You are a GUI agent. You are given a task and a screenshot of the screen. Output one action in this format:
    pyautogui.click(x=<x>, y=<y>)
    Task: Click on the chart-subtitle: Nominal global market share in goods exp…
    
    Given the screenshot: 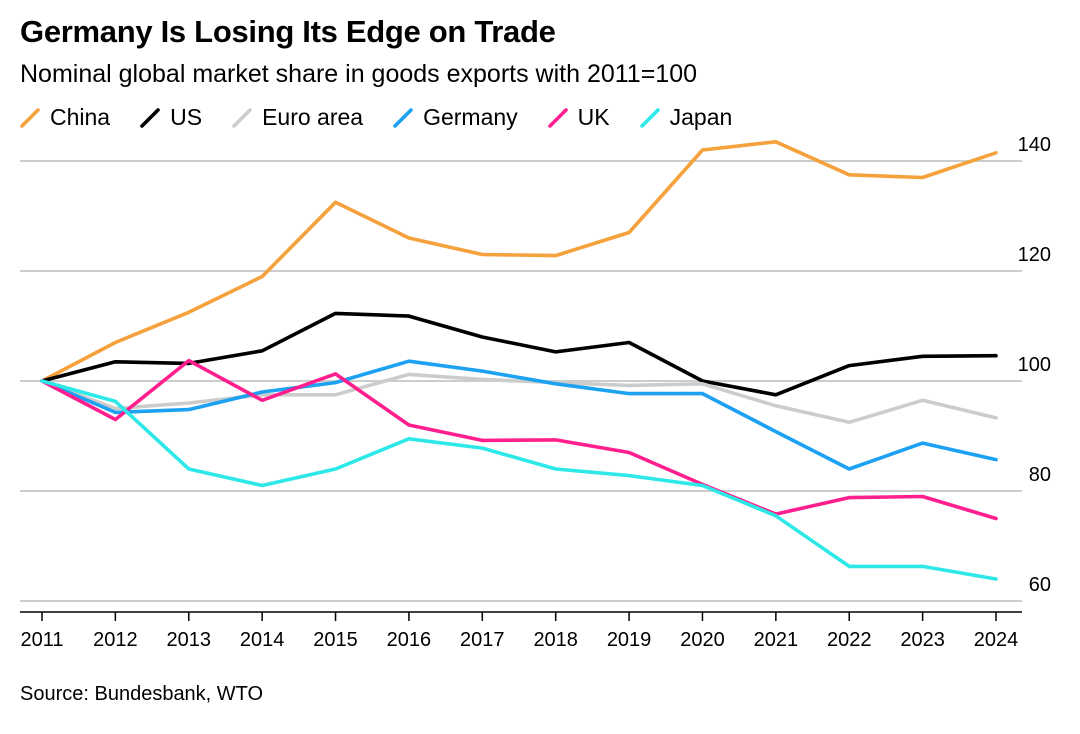 What is the action you would take?
    pyautogui.click(x=359, y=74)
    